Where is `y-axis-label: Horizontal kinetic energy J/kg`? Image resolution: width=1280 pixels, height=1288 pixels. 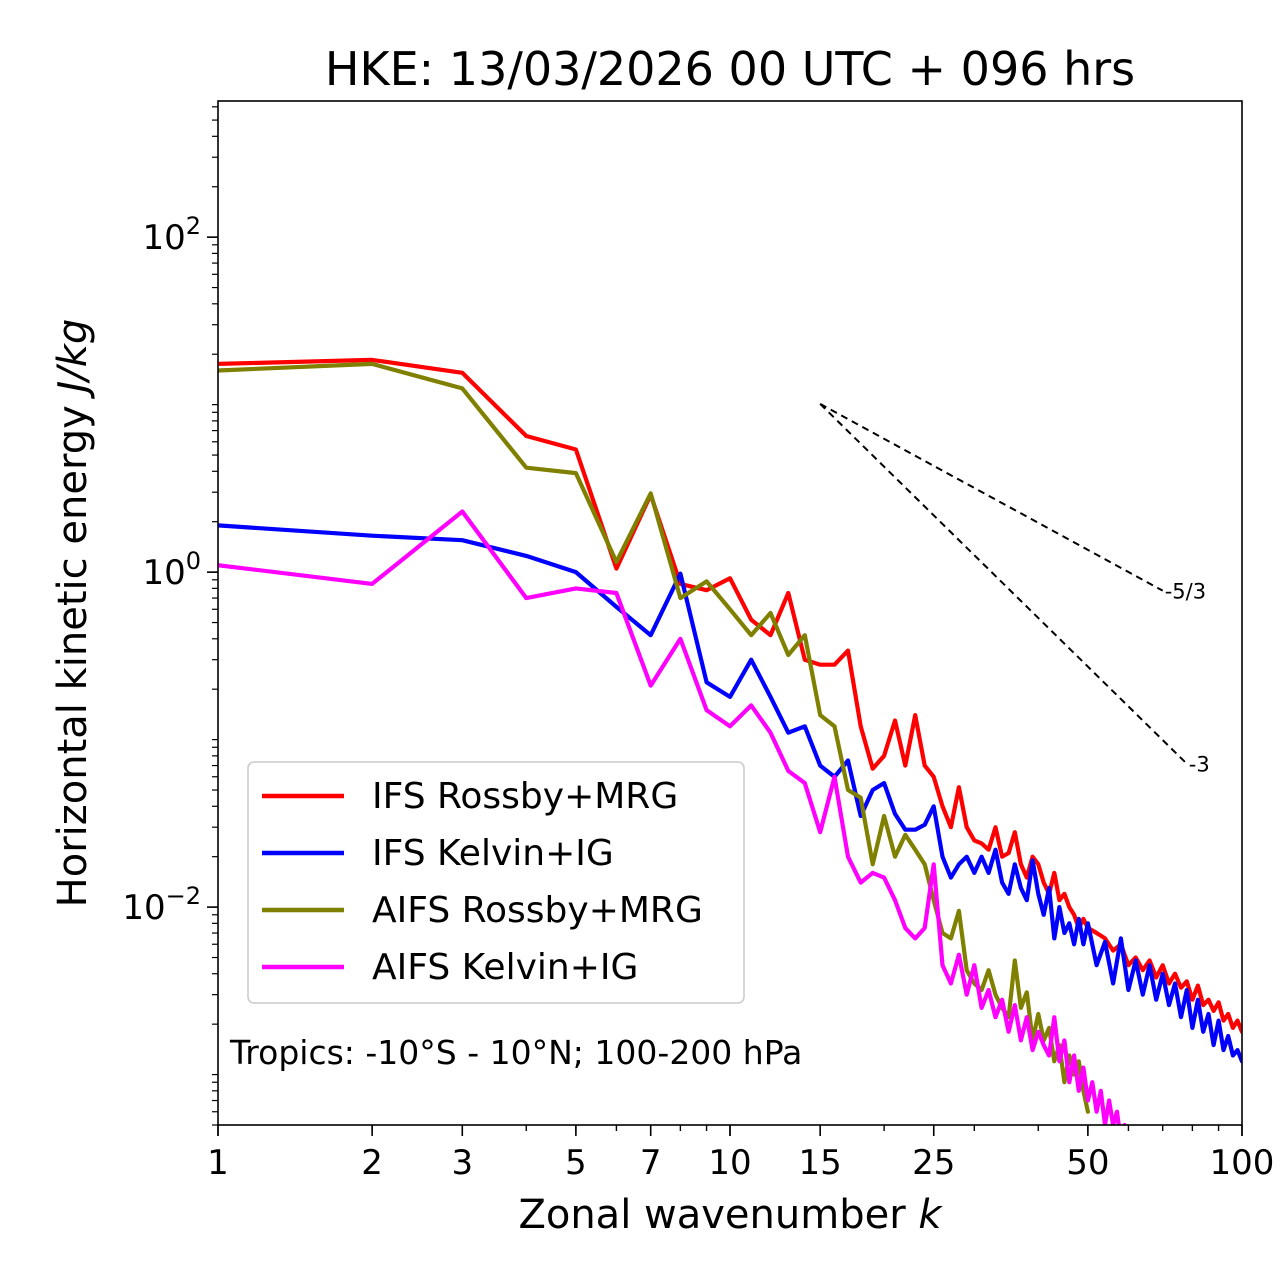 y-axis-label: Horizontal kinetic energy J/kg is located at coordinates (73, 613).